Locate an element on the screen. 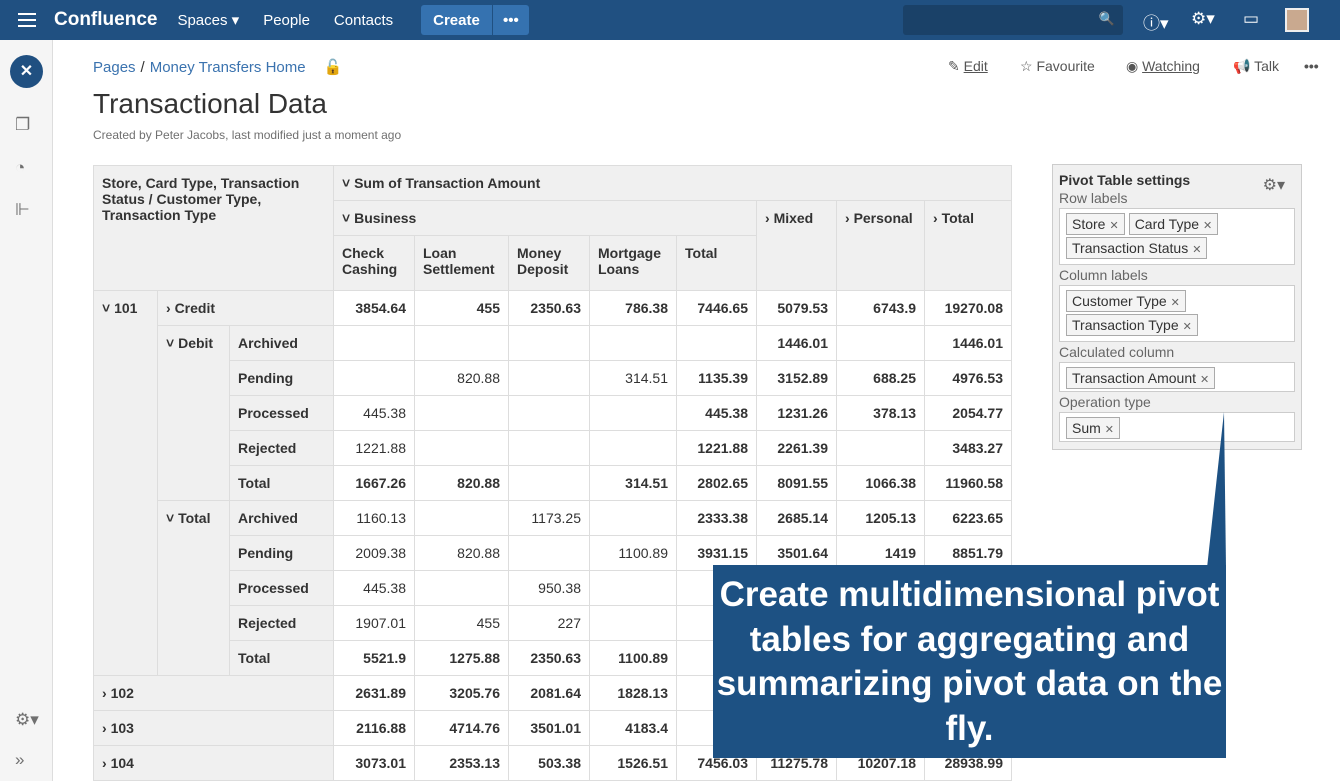 This screenshot has width=1340, height=781. space-logo: ✕ is located at coordinates (26, 71).